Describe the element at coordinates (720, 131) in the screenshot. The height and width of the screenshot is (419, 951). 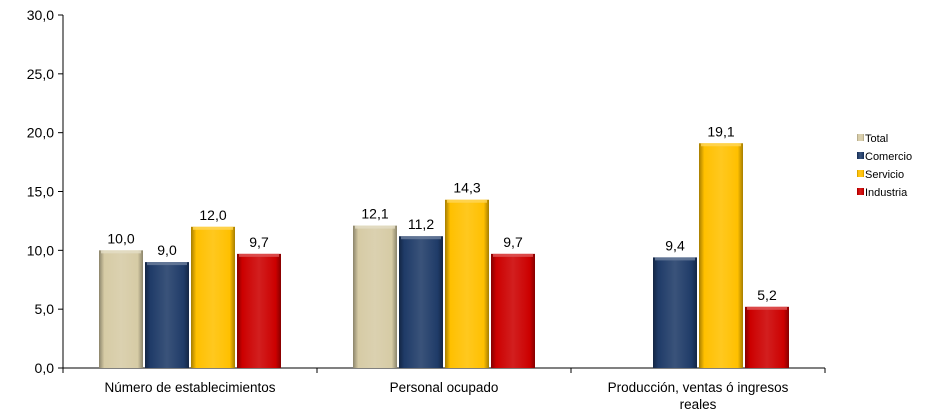
I see `data-label: 19,1` at that location.